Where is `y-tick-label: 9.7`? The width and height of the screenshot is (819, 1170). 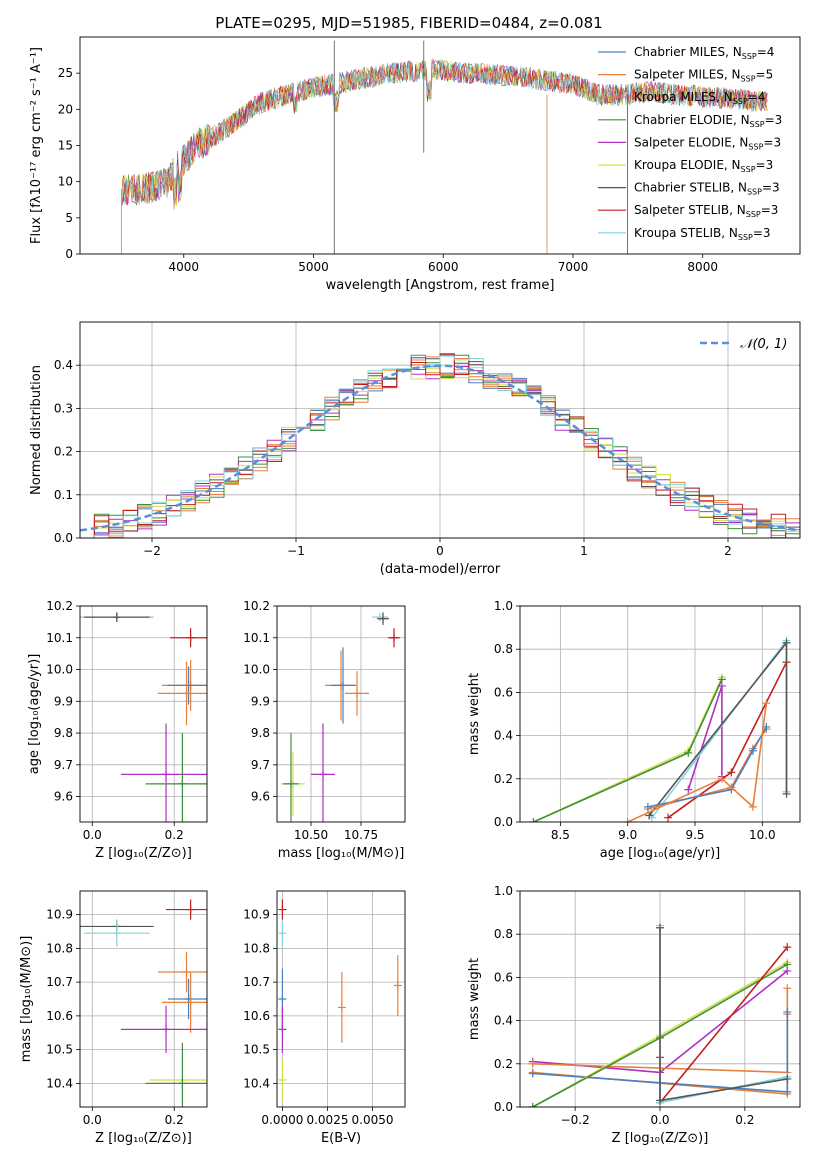 y-tick-label: 9.7 is located at coordinates (63, 765).